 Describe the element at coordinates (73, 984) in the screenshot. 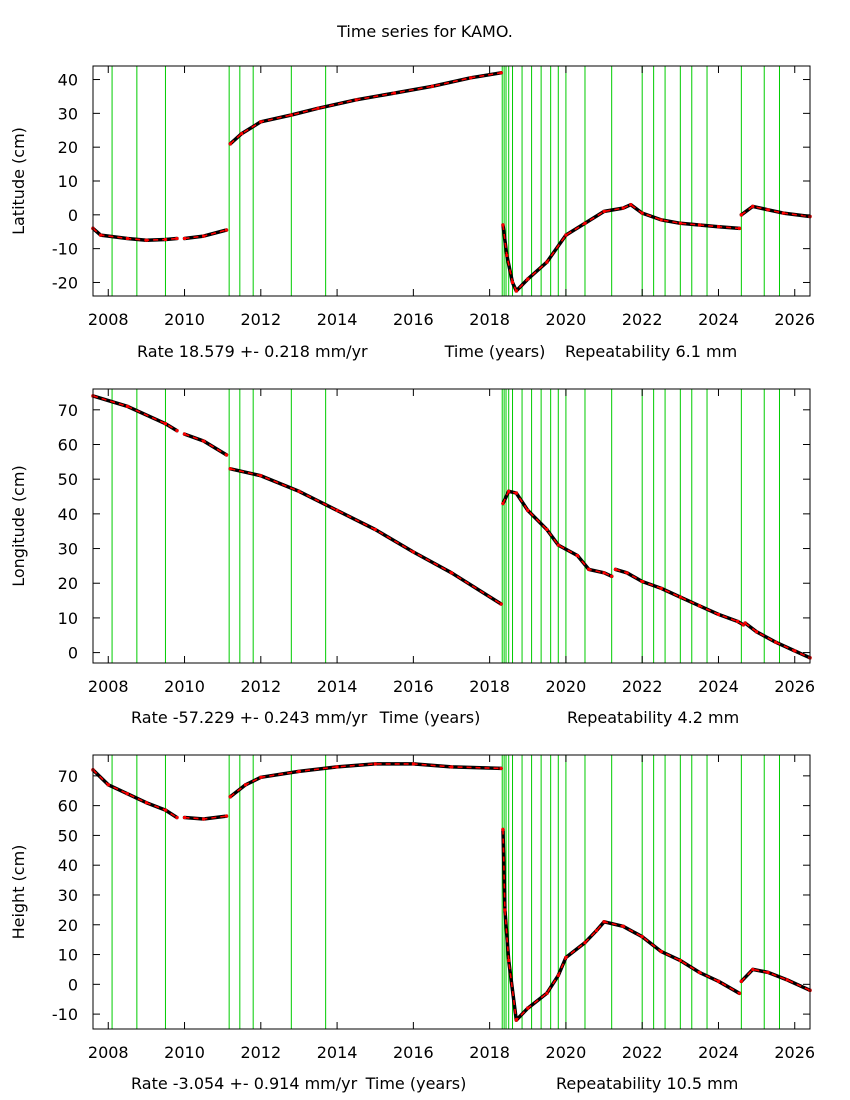

I see `y-tick-label: 0` at that location.